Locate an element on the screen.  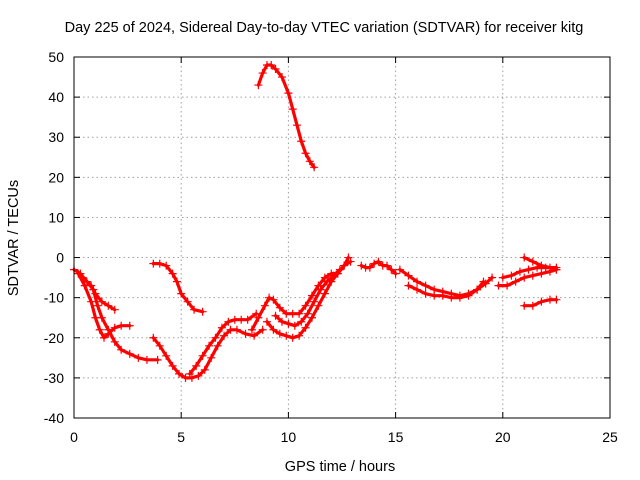
x-tick-label: 15 is located at coordinates (396, 437).